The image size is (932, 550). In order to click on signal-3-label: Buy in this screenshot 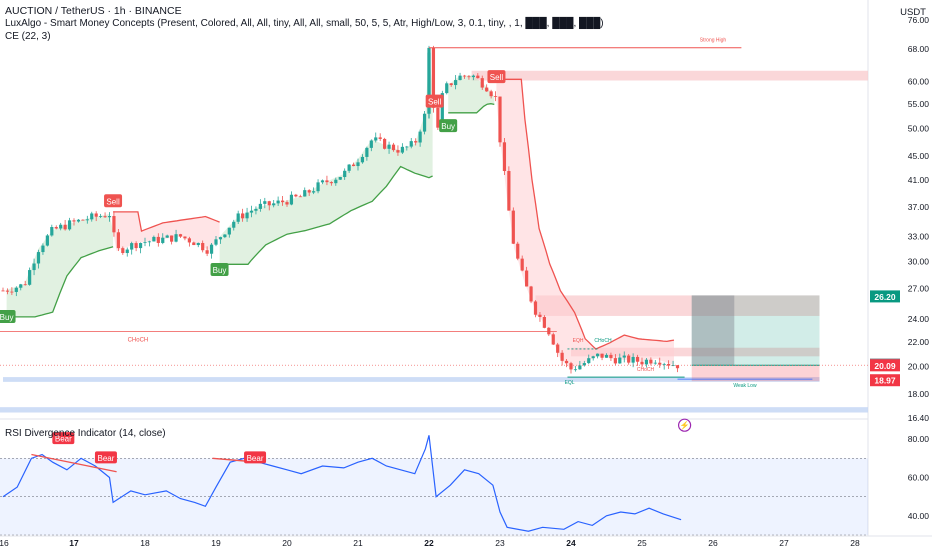, I will do `click(220, 270)`.